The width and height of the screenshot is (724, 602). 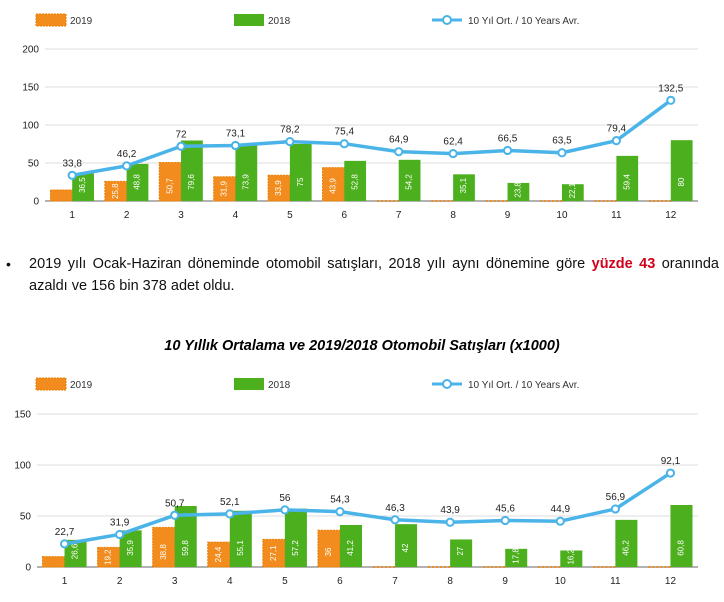 I want to click on c2-bar-label-2018-9: 17,8, so click(x=515, y=556).